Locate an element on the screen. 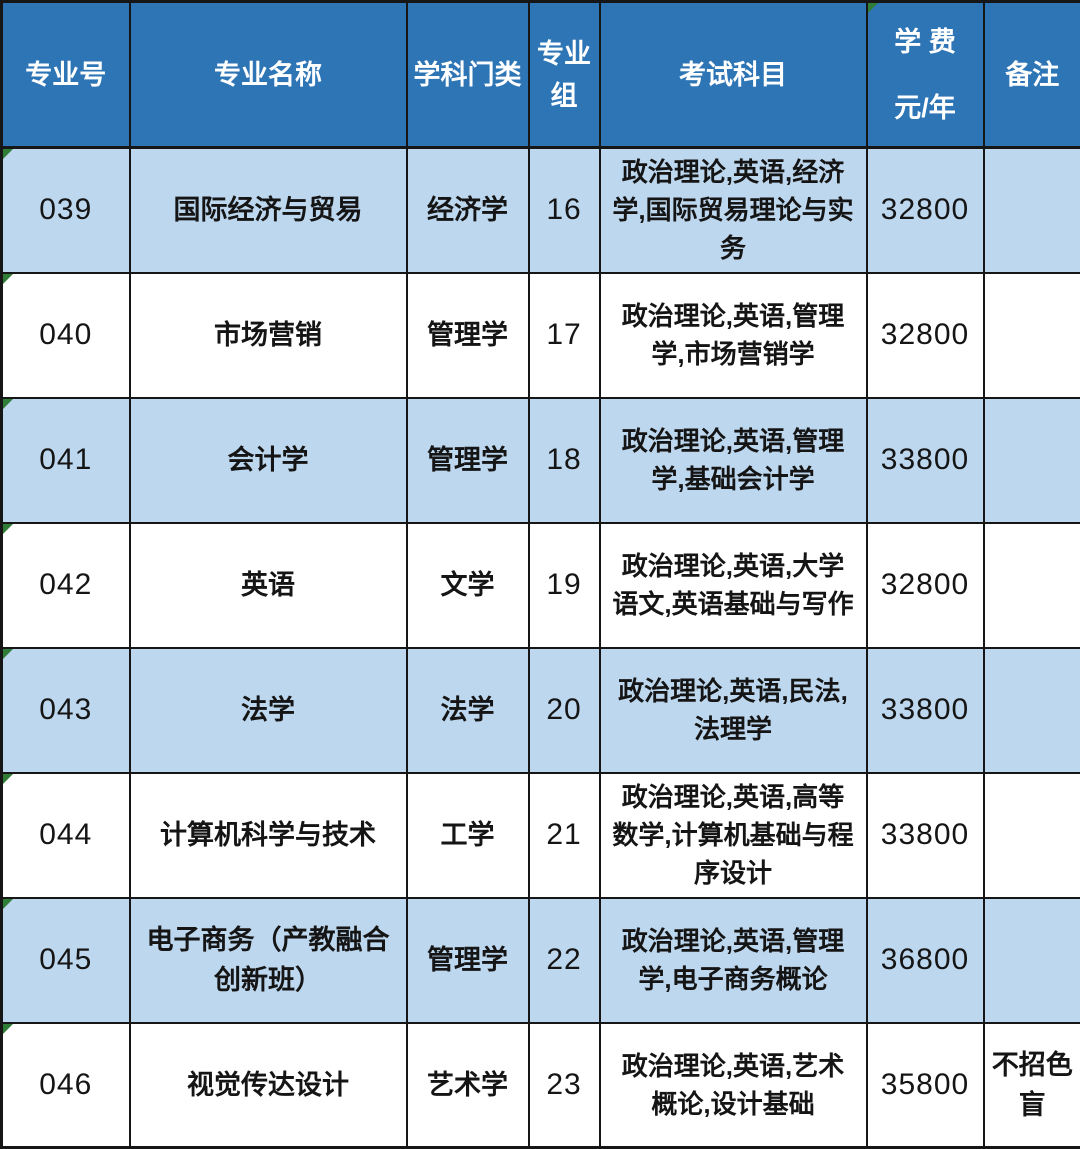 Image resolution: width=1080 pixels, height=1149 pixels. cell-code-043: 043 is located at coordinates (66, 710).